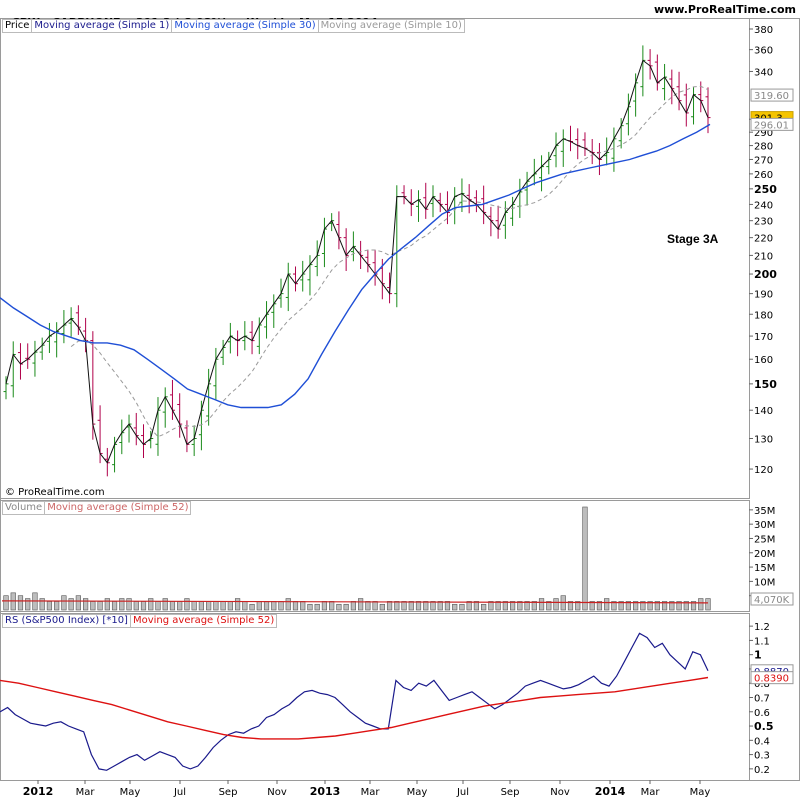  What do you see at coordinates (763, 160) in the screenshot?
I see `price-tick-label: 270` at bounding box center [763, 160].